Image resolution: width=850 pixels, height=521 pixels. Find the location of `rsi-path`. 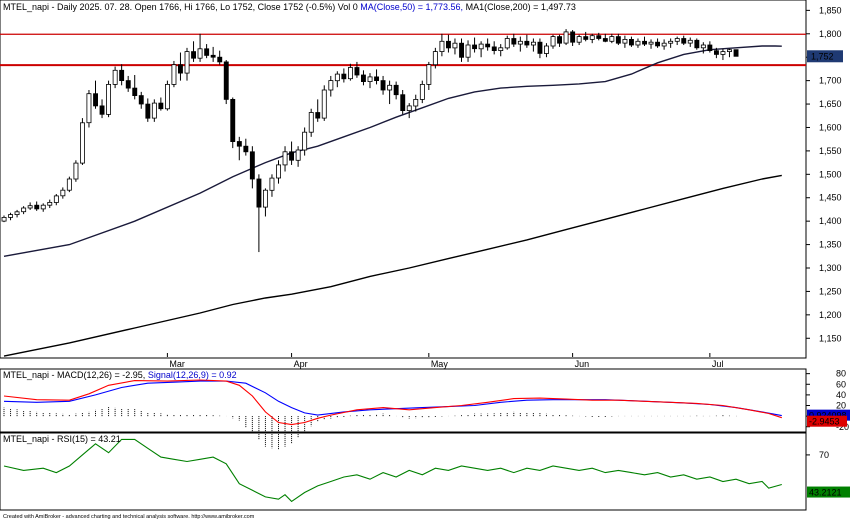

rsi-path is located at coordinates (392, 470).